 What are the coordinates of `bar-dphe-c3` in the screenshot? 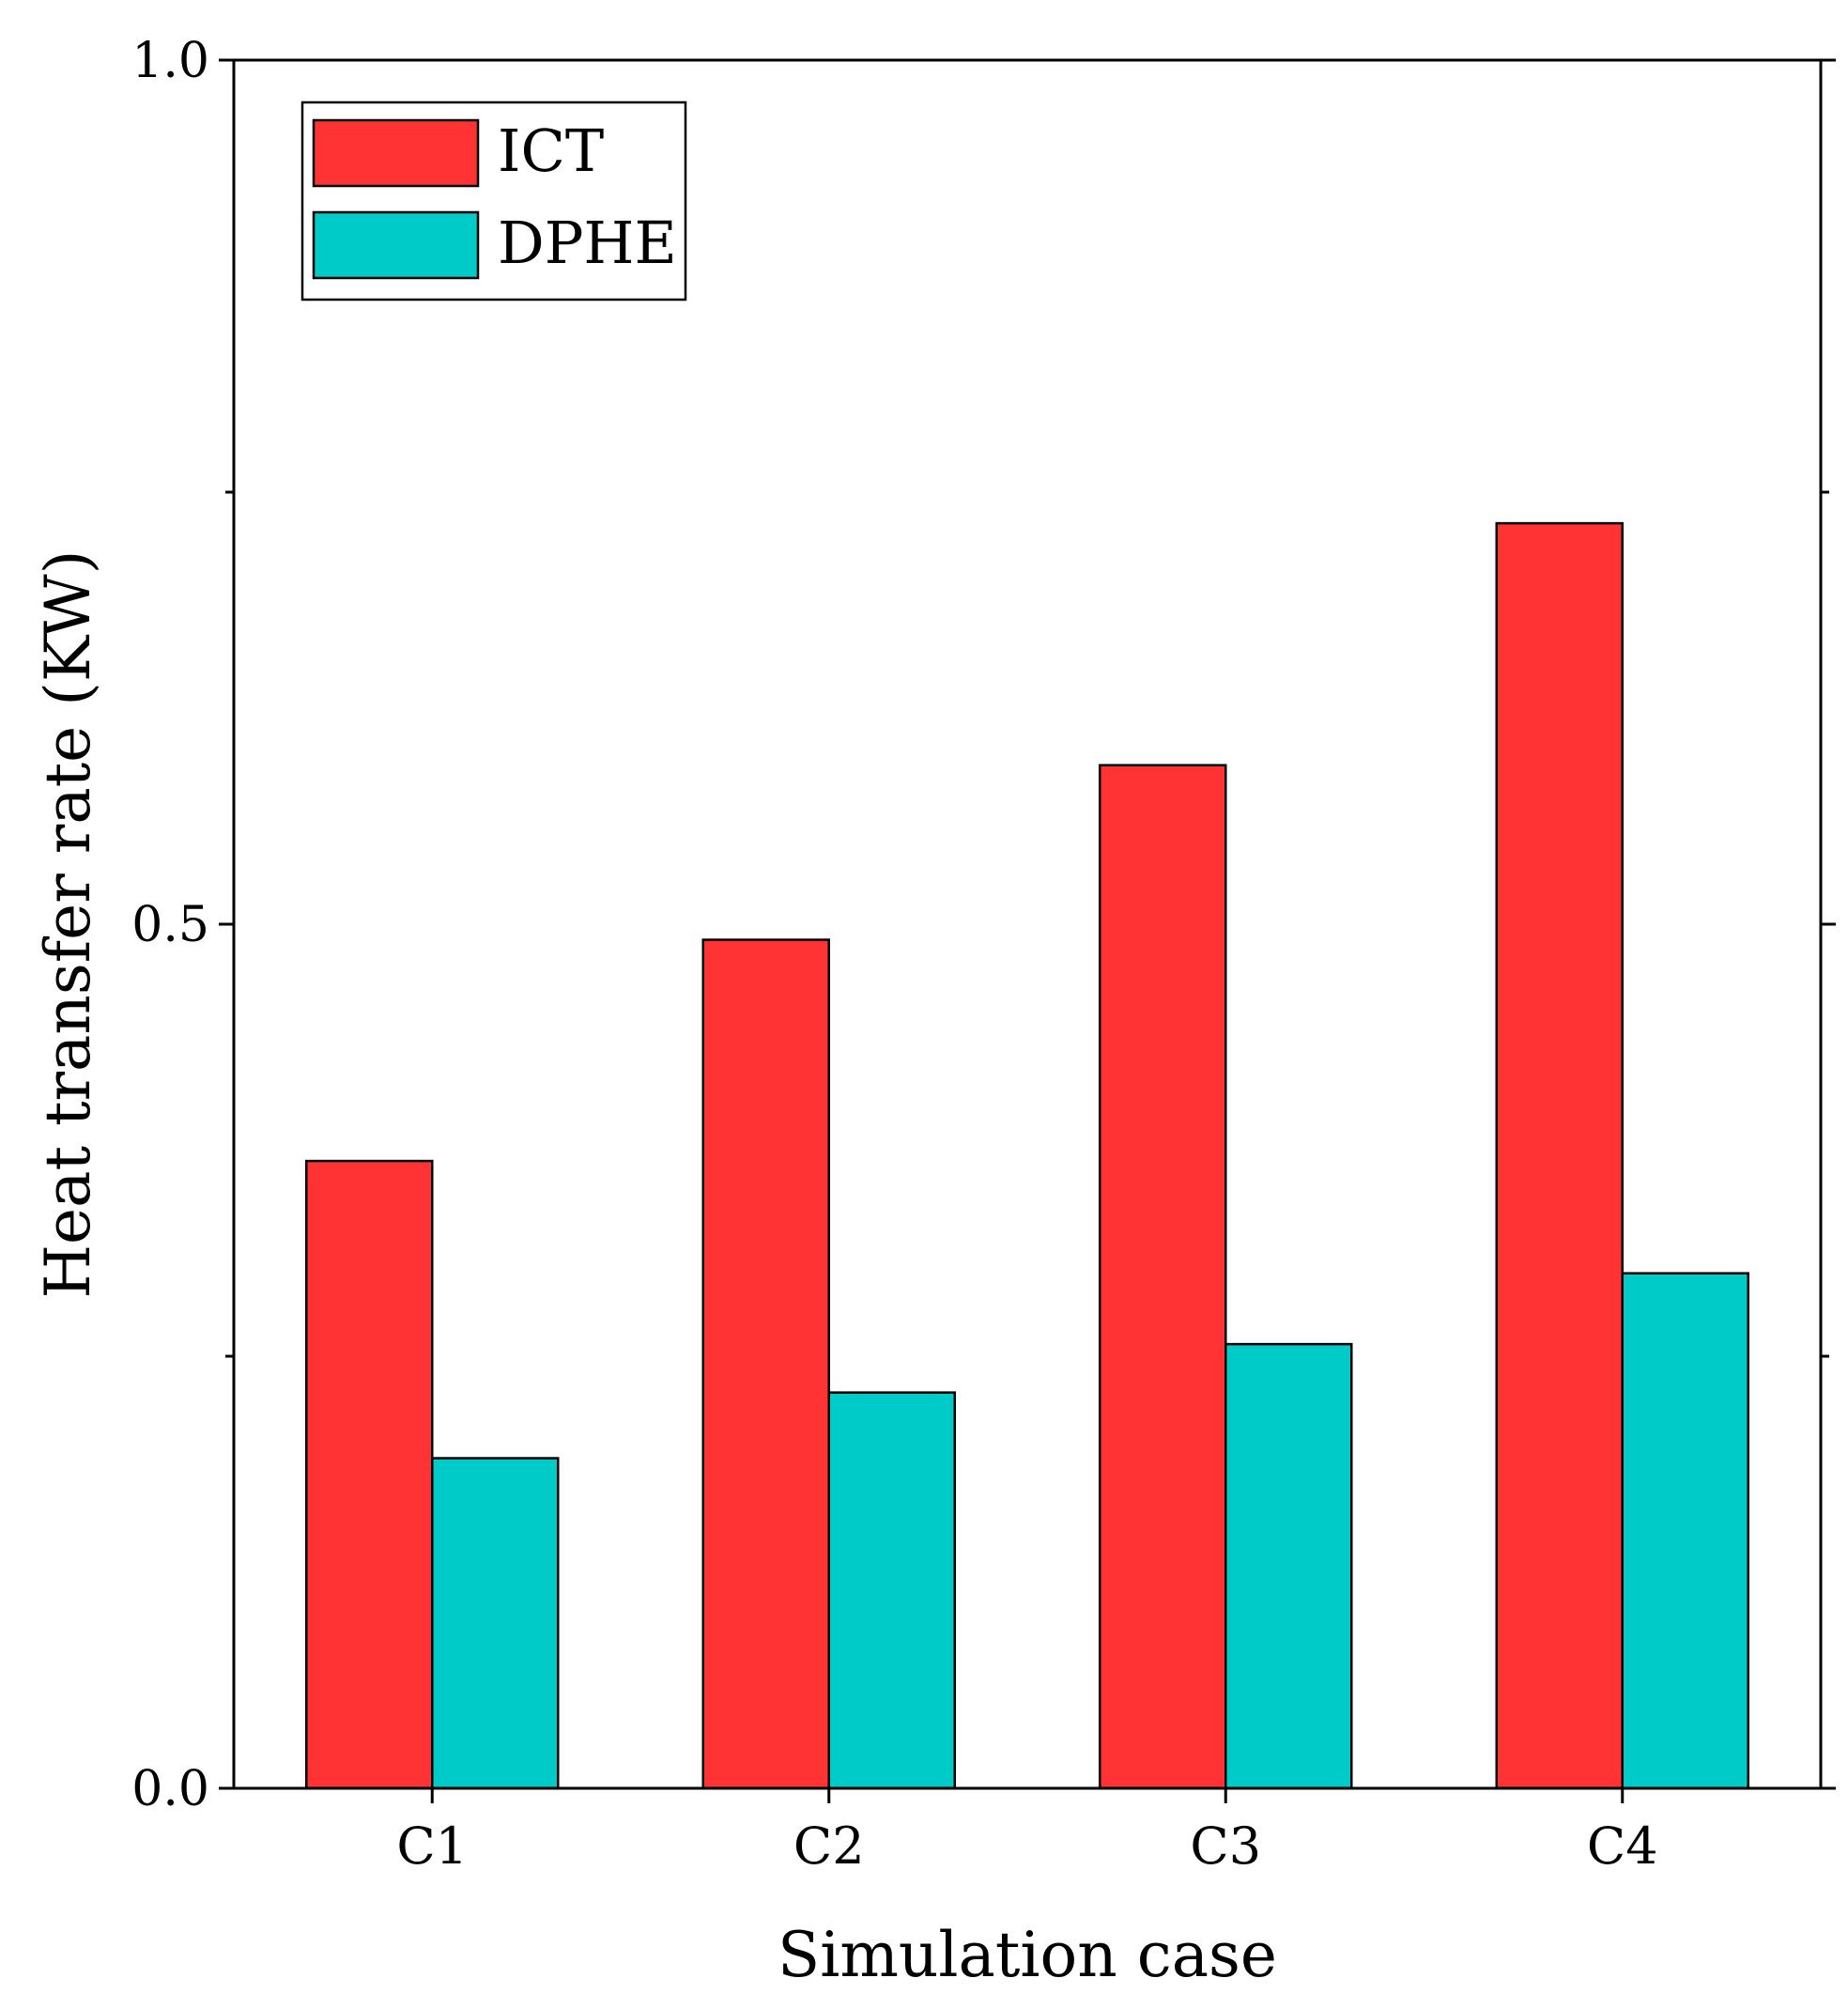 It's located at (1288, 1566).